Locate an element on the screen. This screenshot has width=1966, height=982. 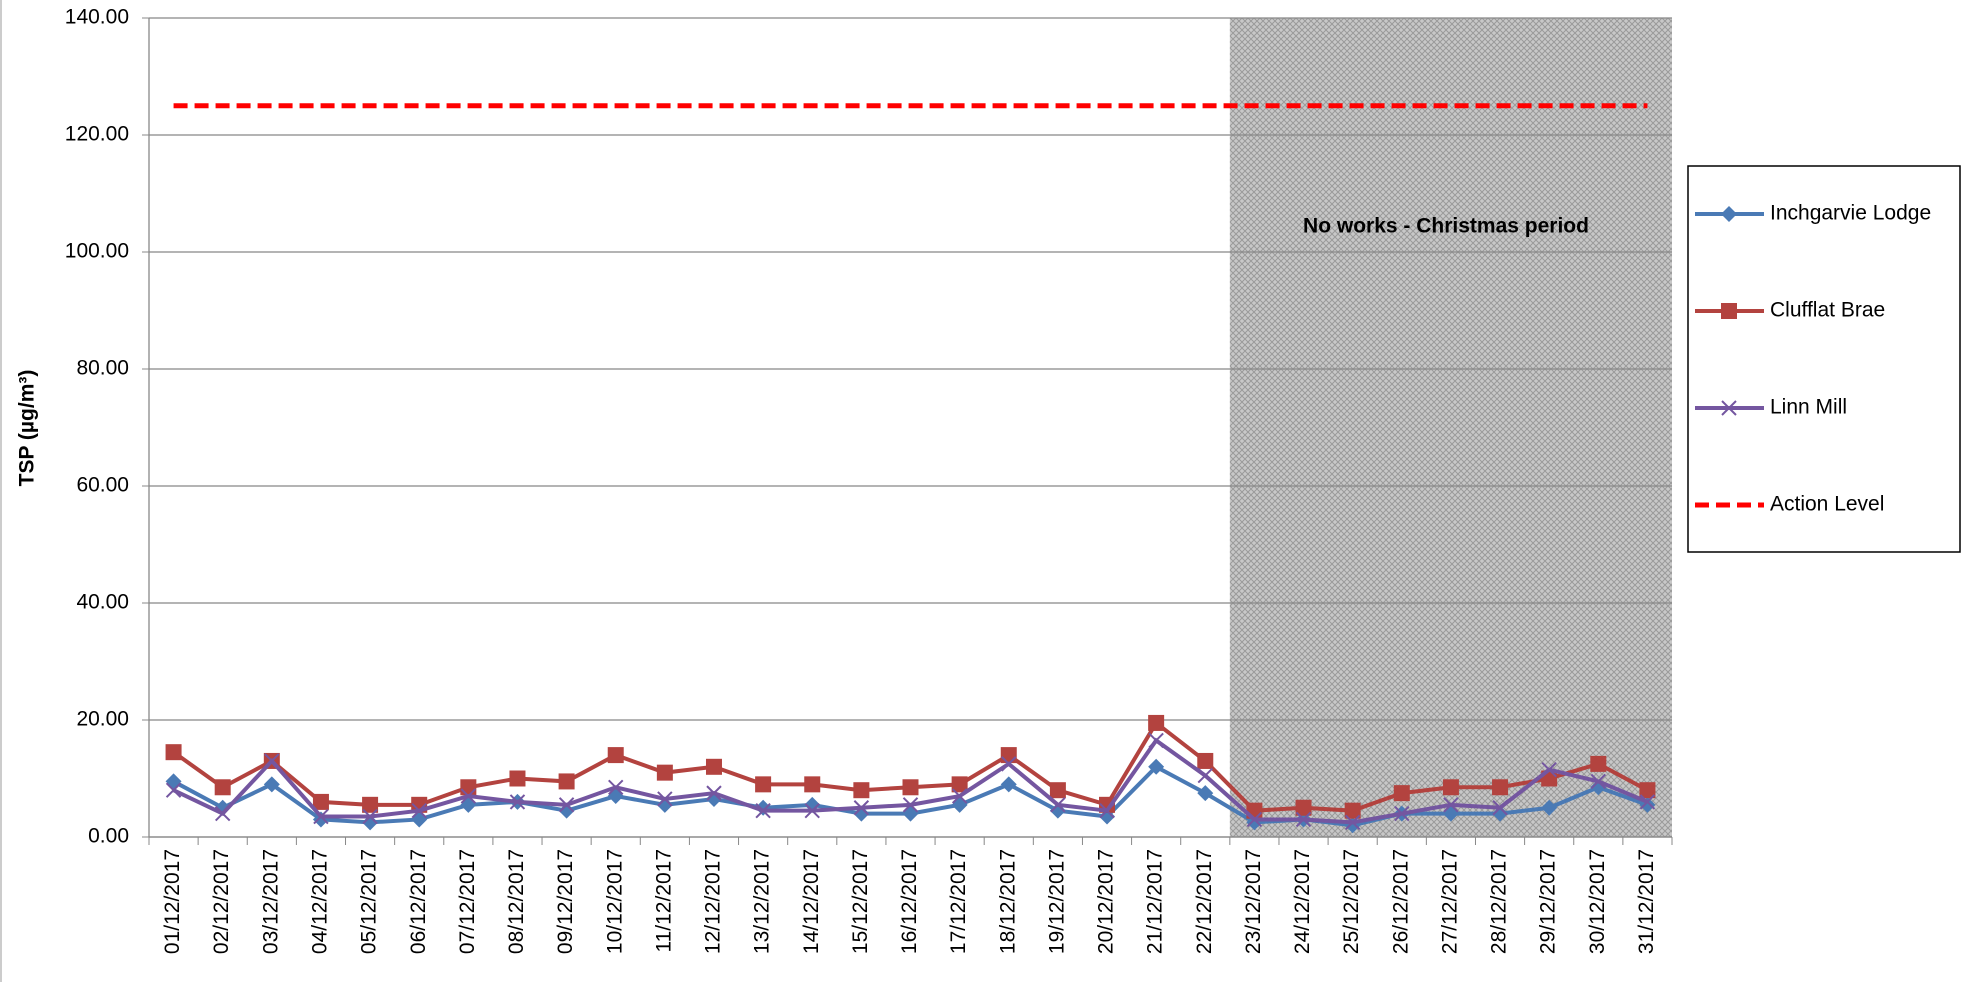
y-tick-label: 20.00 is located at coordinates (102, 719).